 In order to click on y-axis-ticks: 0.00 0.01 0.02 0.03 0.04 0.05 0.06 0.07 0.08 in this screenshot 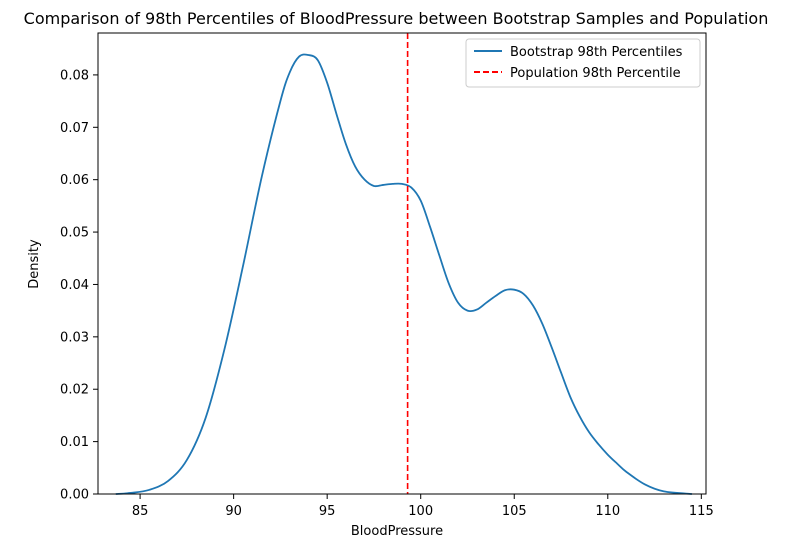, I will do `click(79, 285)`.